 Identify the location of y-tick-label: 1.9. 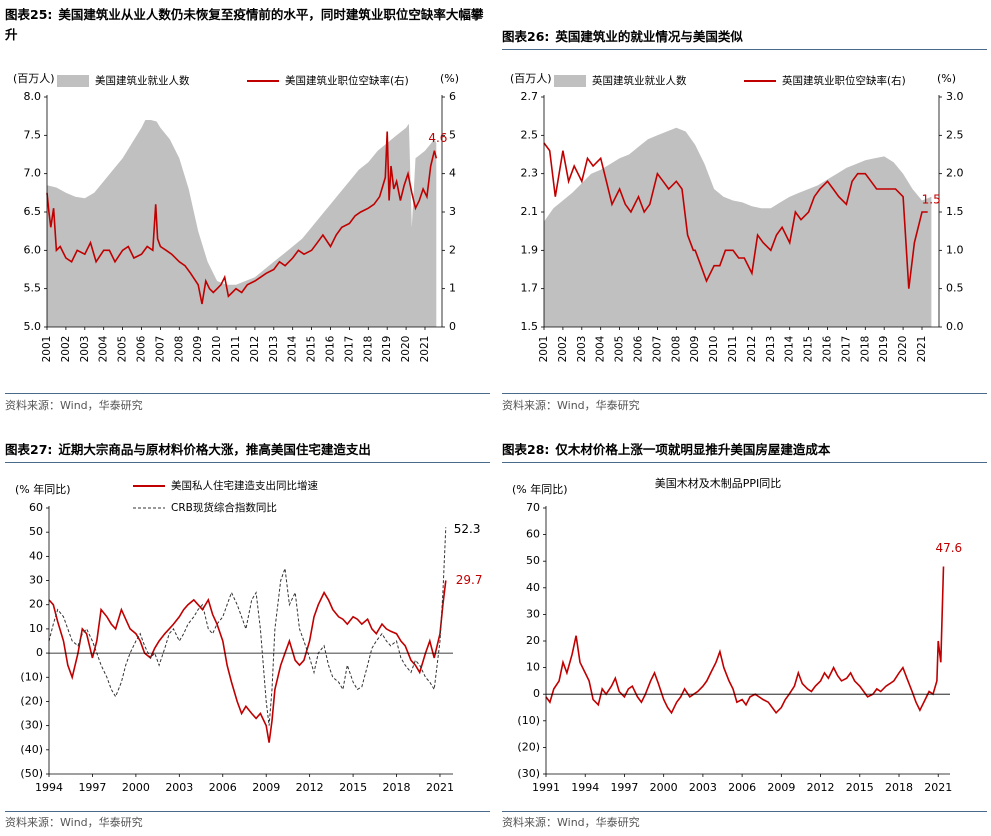
(530, 249).